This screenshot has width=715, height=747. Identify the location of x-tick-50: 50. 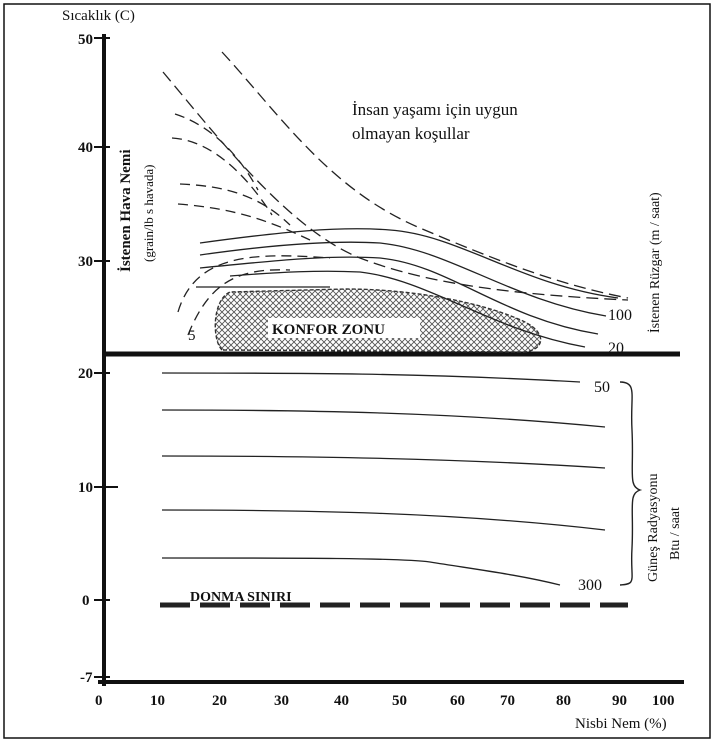
(399, 701).